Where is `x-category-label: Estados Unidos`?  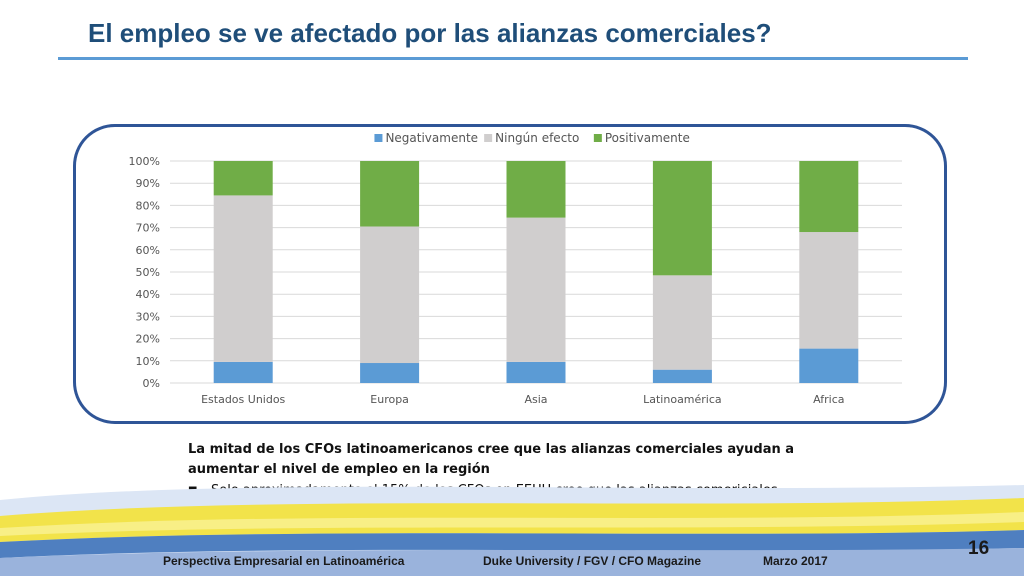 x-category-label: Estados Unidos is located at coordinates (243, 399).